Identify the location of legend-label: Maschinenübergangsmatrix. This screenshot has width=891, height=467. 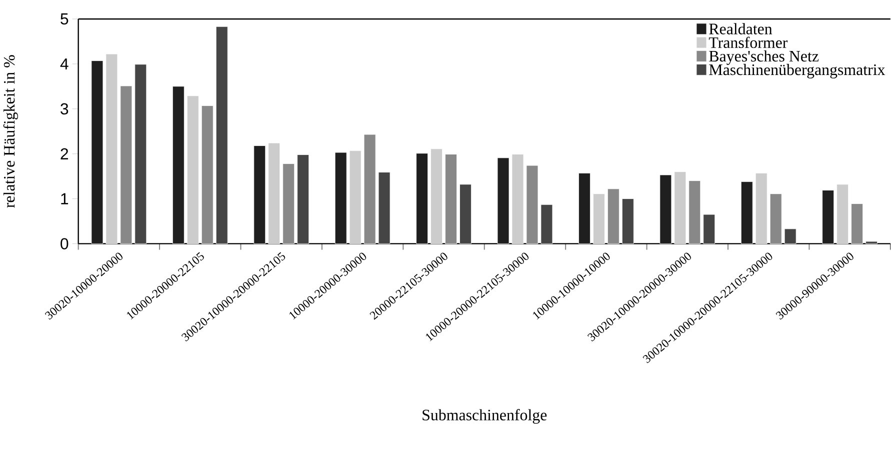
(797, 71).